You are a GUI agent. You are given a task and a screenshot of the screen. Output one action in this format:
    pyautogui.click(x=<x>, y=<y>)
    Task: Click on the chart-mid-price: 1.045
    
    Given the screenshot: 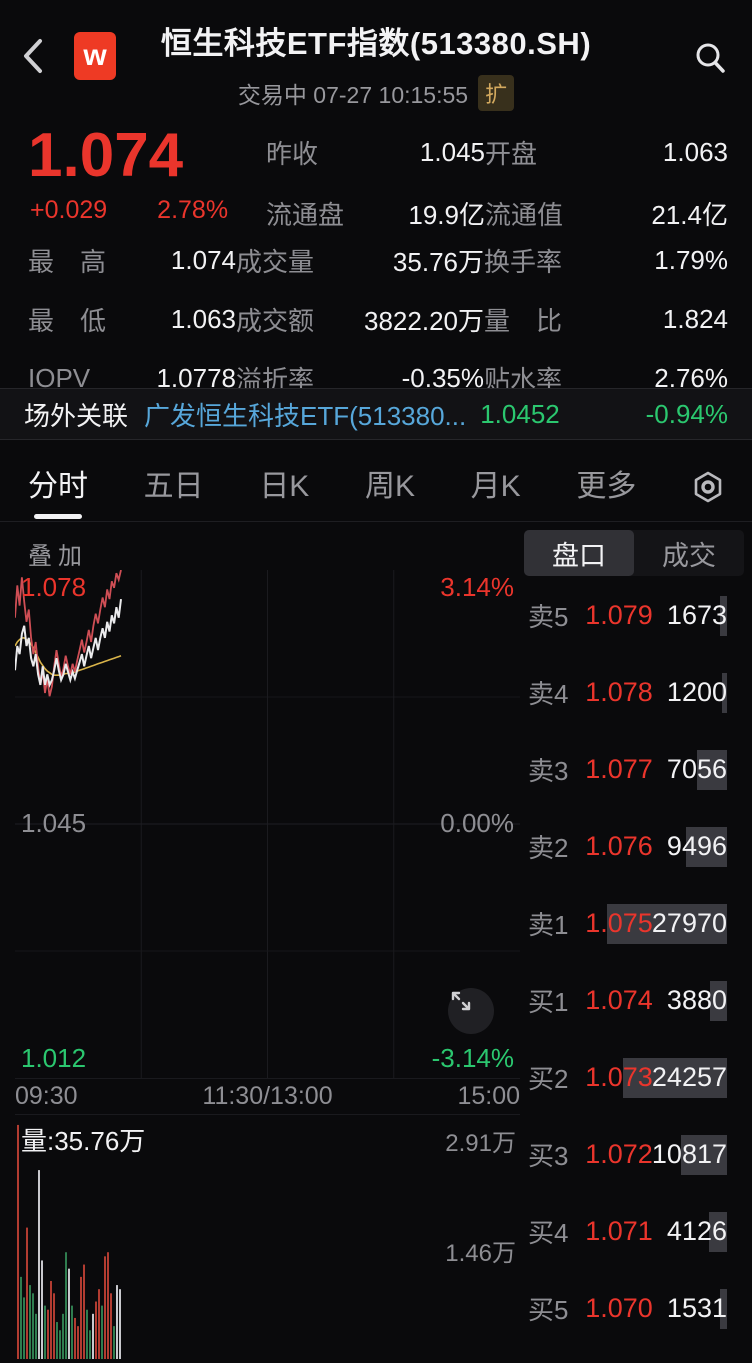 What is the action you would take?
    pyautogui.click(x=54, y=823)
    